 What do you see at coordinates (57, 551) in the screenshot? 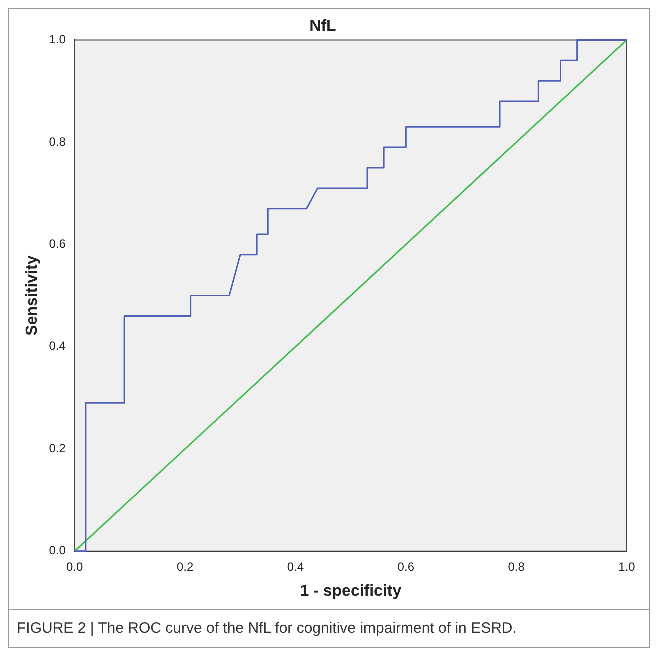
I see `y-tick-label: 0.0` at bounding box center [57, 551].